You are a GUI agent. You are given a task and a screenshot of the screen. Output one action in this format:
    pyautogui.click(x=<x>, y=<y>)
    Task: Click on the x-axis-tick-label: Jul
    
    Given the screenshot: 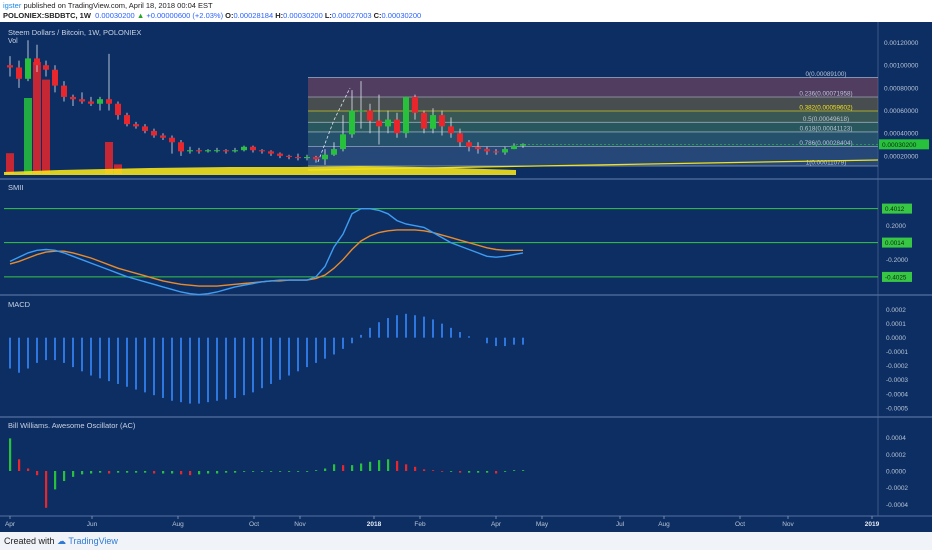 What is the action you would take?
    pyautogui.click(x=620, y=524)
    